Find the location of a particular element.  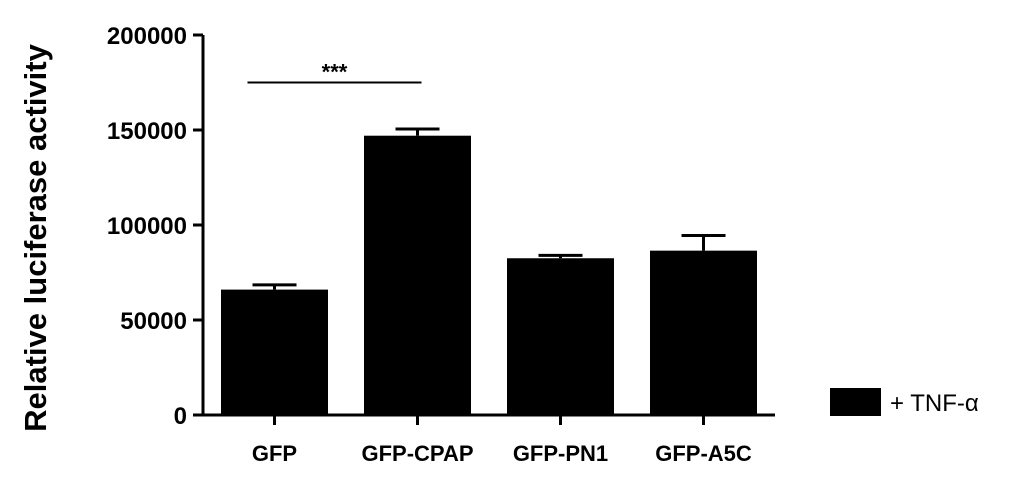

significance-label: *** is located at coordinates (335, 72).